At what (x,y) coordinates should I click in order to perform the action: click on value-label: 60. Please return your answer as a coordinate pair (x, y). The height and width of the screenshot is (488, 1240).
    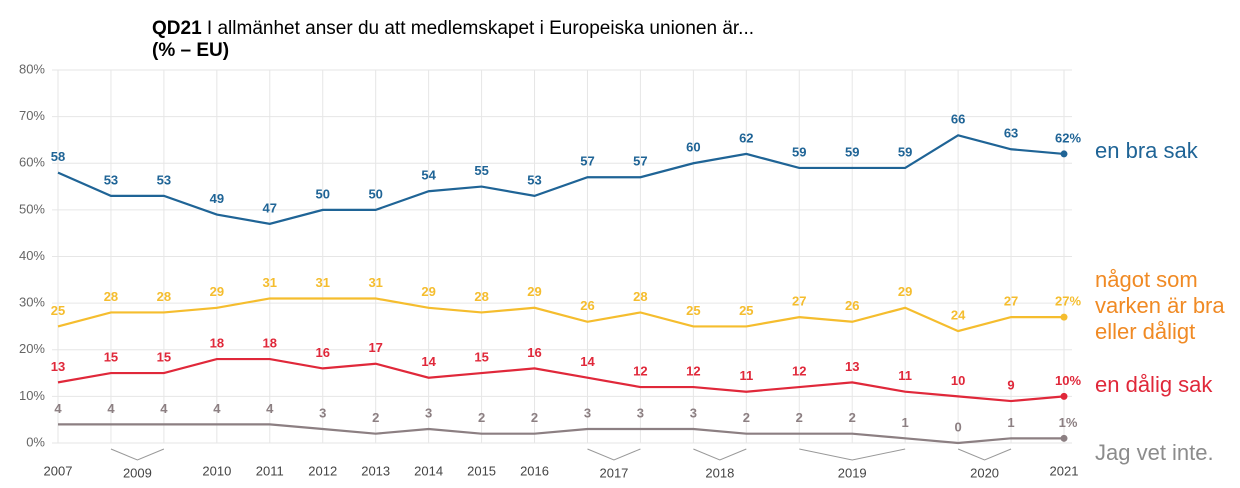
    Looking at the image, I should click on (693, 147).